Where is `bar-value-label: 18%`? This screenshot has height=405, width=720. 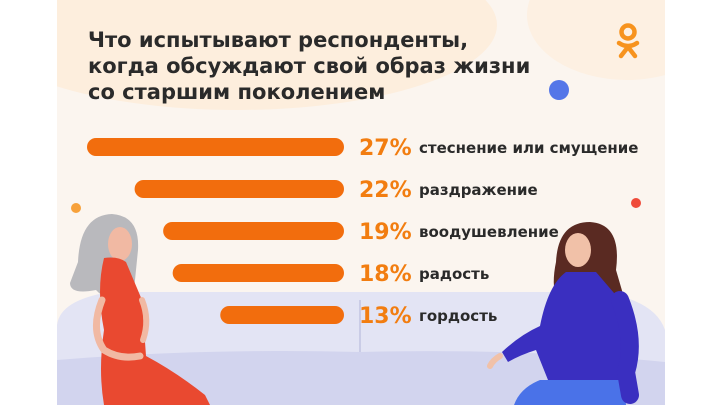
bar-value-label: 18% is located at coordinates (385, 274).